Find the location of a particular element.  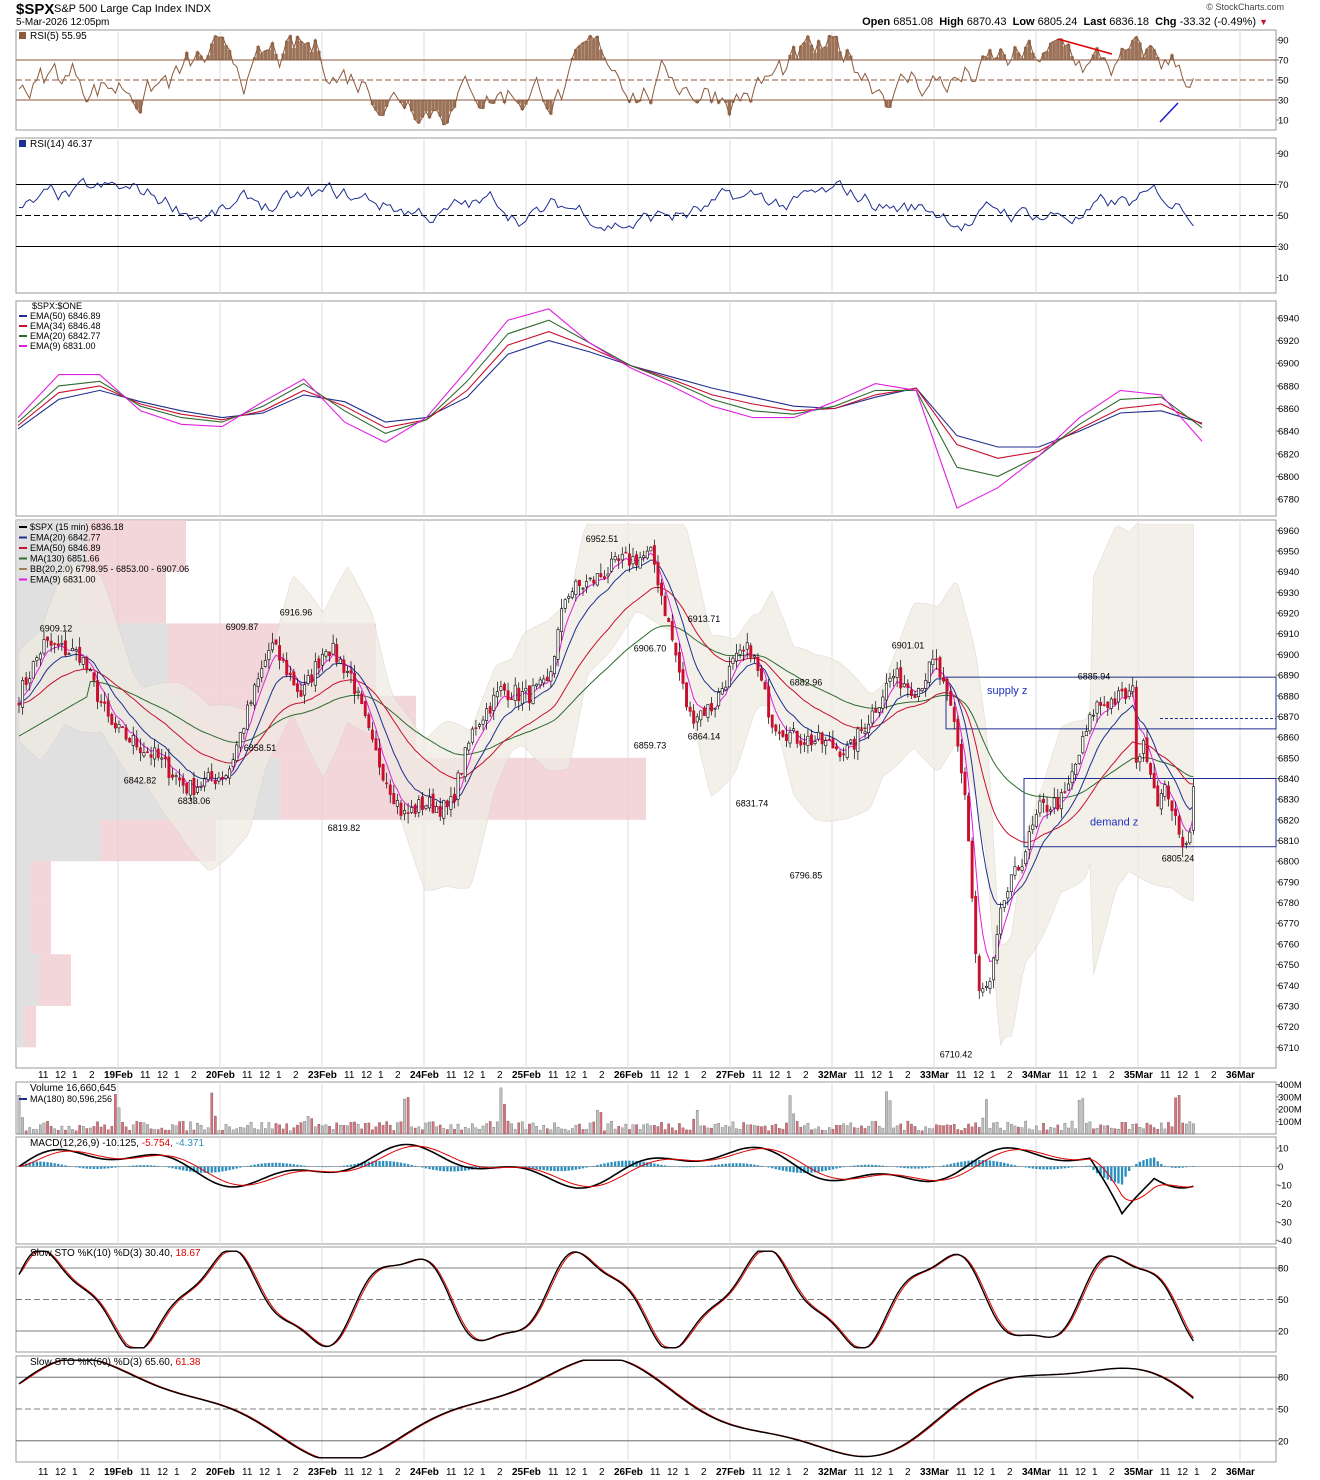

volume-by-price-bar-up is located at coordinates (28, 980).